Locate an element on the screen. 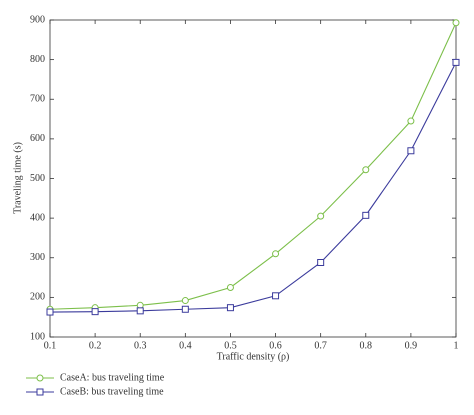  x-axis-label: Traffic density (ρ) is located at coordinates (253, 356).